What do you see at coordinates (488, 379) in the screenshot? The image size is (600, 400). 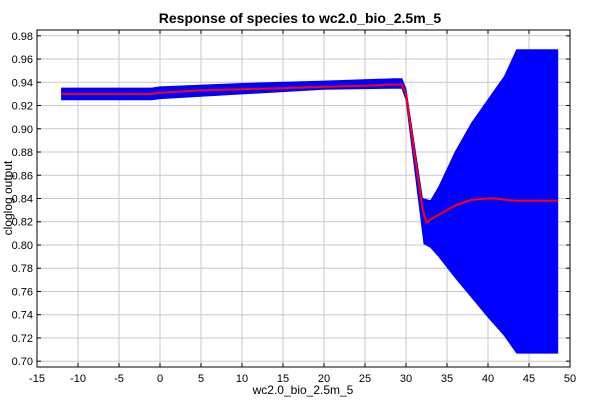 I see `x-tick-label: 40` at bounding box center [488, 379].